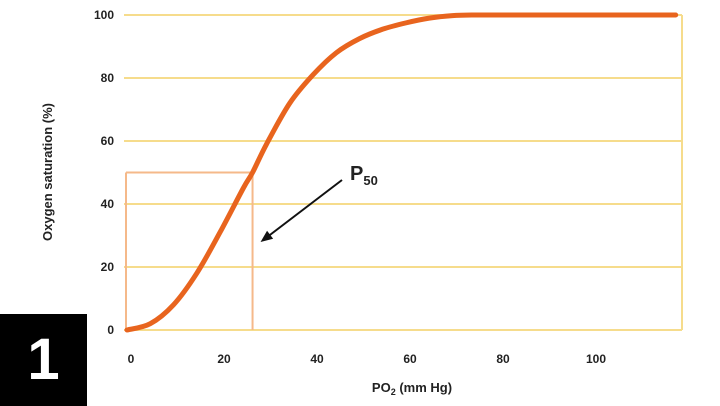  What do you see at coordinates (393, 392) in the screenshot?
I see `x-axis-label-sub: 2` at bounding box center [393, 392].